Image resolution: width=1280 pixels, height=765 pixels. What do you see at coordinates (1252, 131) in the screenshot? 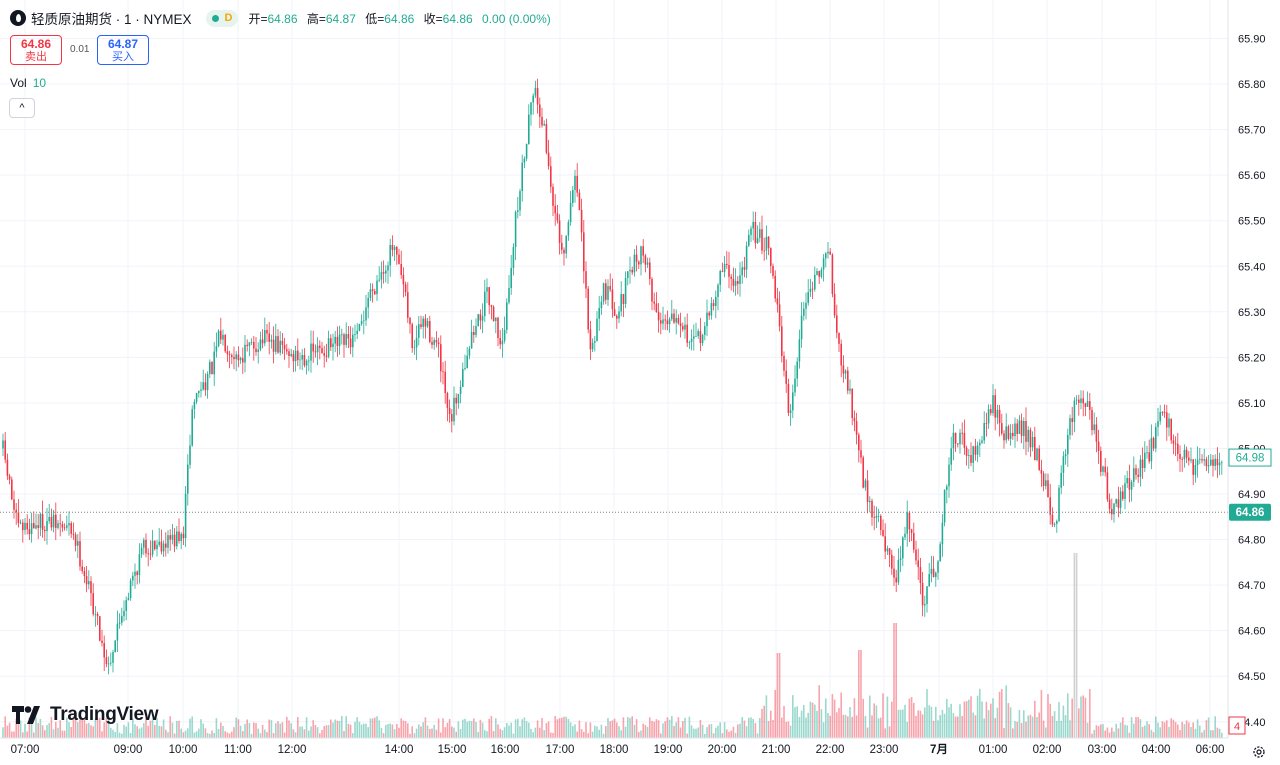
I see `price-tick-label: 65.70` at bounding box center [1252, 131].